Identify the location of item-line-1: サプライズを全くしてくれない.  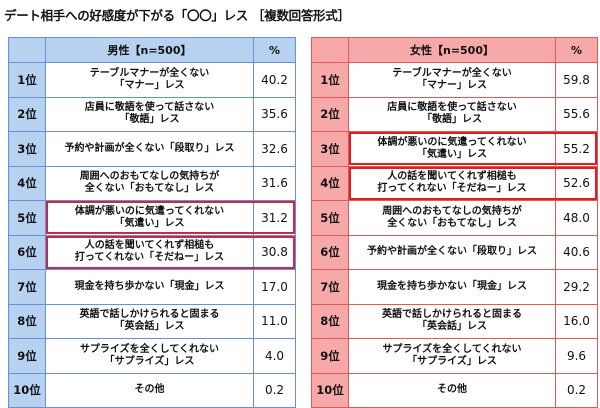
(149, 349).